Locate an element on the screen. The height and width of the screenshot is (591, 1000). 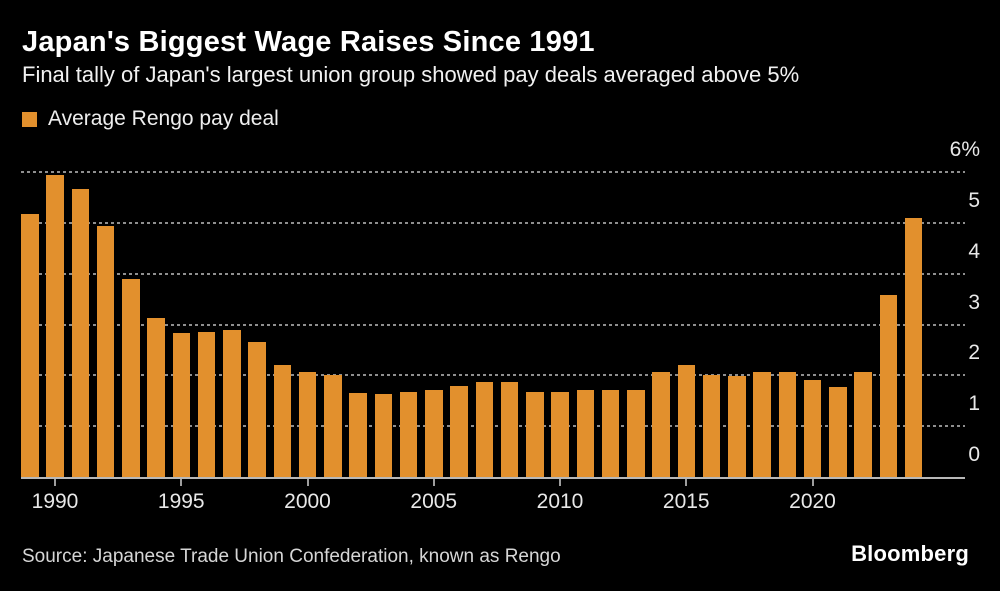
bar-2002 is located at coordinates (358, 434).